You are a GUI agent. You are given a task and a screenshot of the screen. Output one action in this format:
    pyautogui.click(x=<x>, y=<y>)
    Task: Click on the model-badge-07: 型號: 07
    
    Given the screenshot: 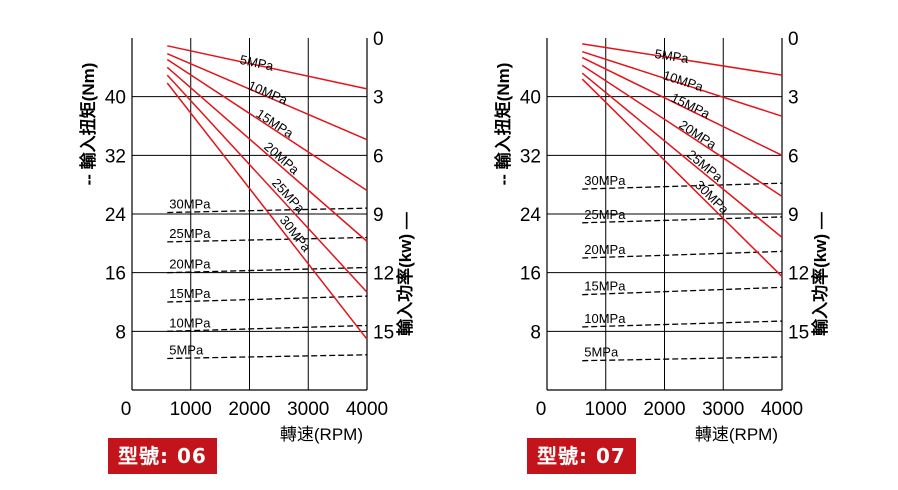 What is the action you would take?
    pyautogui.click(x=581, y=456)
    